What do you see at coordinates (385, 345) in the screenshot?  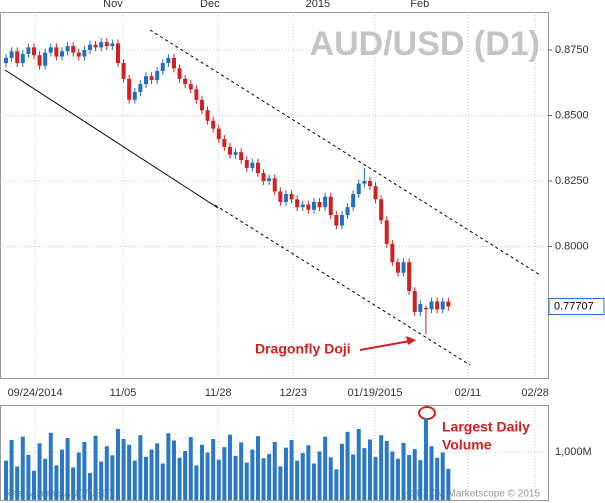 I see `annotation-arrow` at bounding box center [385, 345].